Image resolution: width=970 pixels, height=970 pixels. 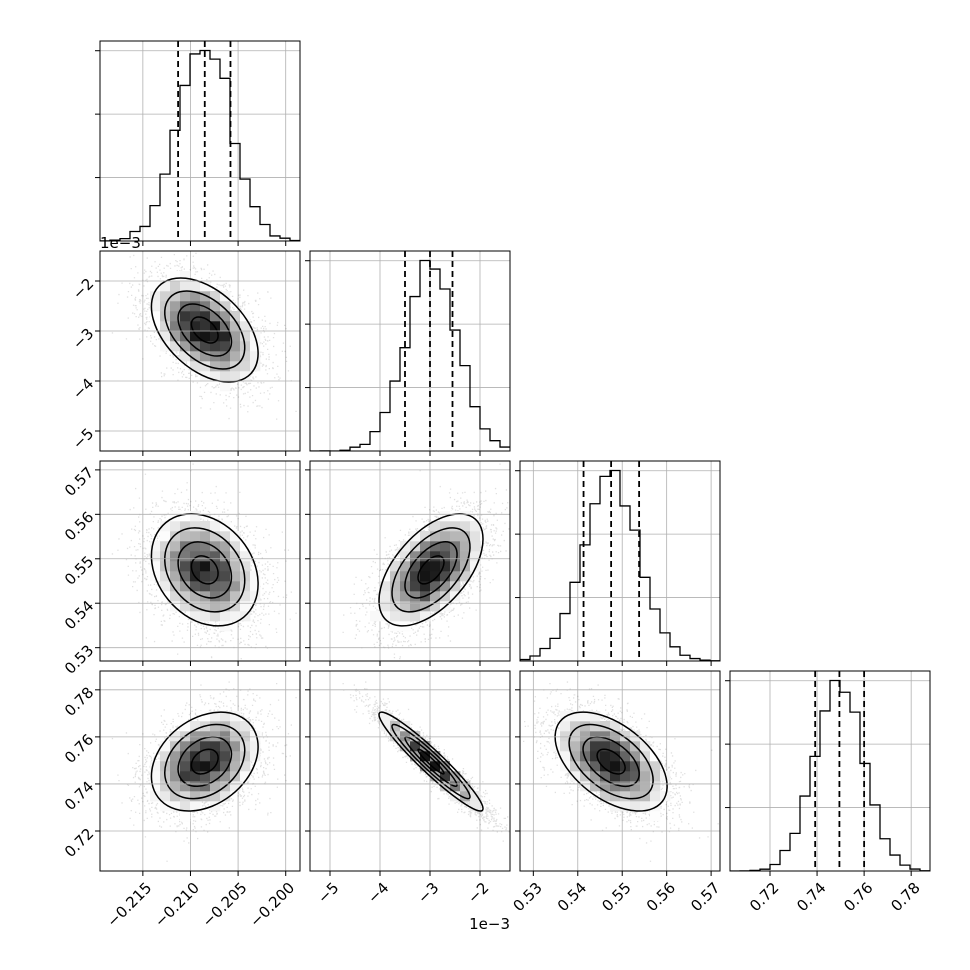 What do you see at coordinates (572, 897) in the screenshot?
I see `x-tick-label: 0.54` at bounding box center [572, 897].